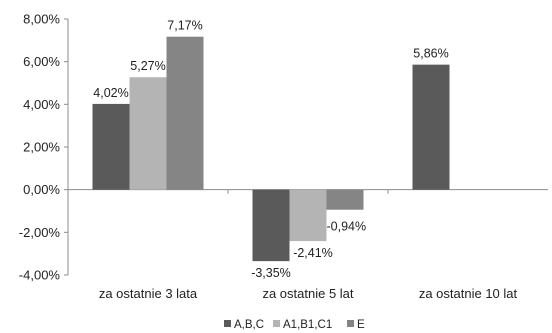  What do you see at coordinates (40, 275) in the screenshot?
I see `y-tick-label: -4,00%` at bounding box center [40, 275].